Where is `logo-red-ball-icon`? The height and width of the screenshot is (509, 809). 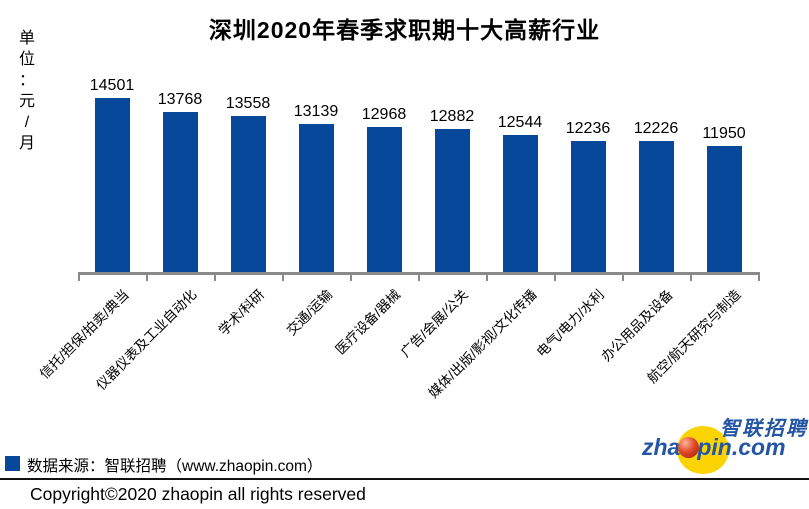 logo-red-ball-icon is located at coordinates (689, 447).